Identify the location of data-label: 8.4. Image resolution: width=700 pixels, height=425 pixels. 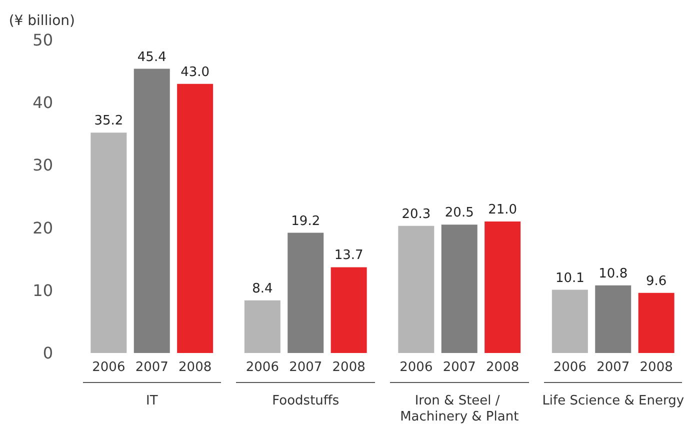
(262, 288).